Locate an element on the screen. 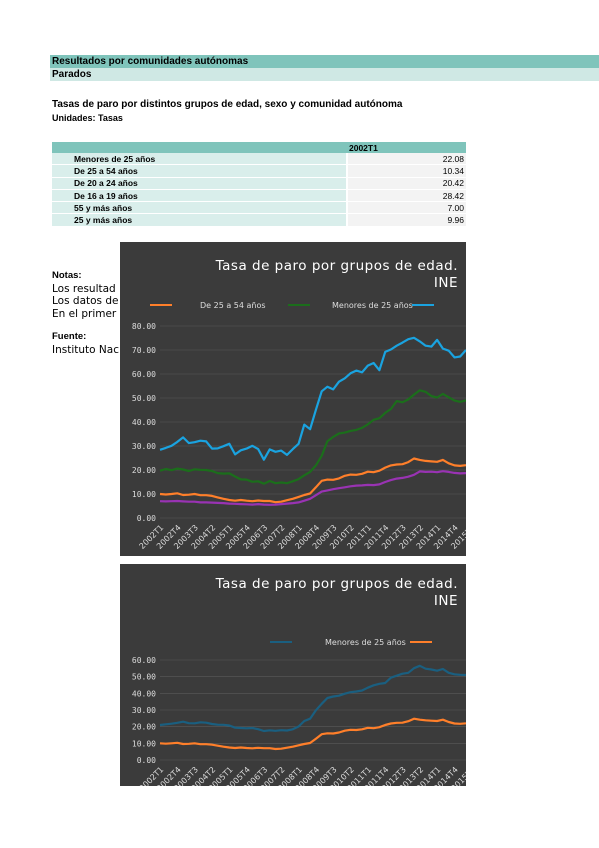  table-row: De 16 a 19 años 28.42 is located at coordinates (259, 196).